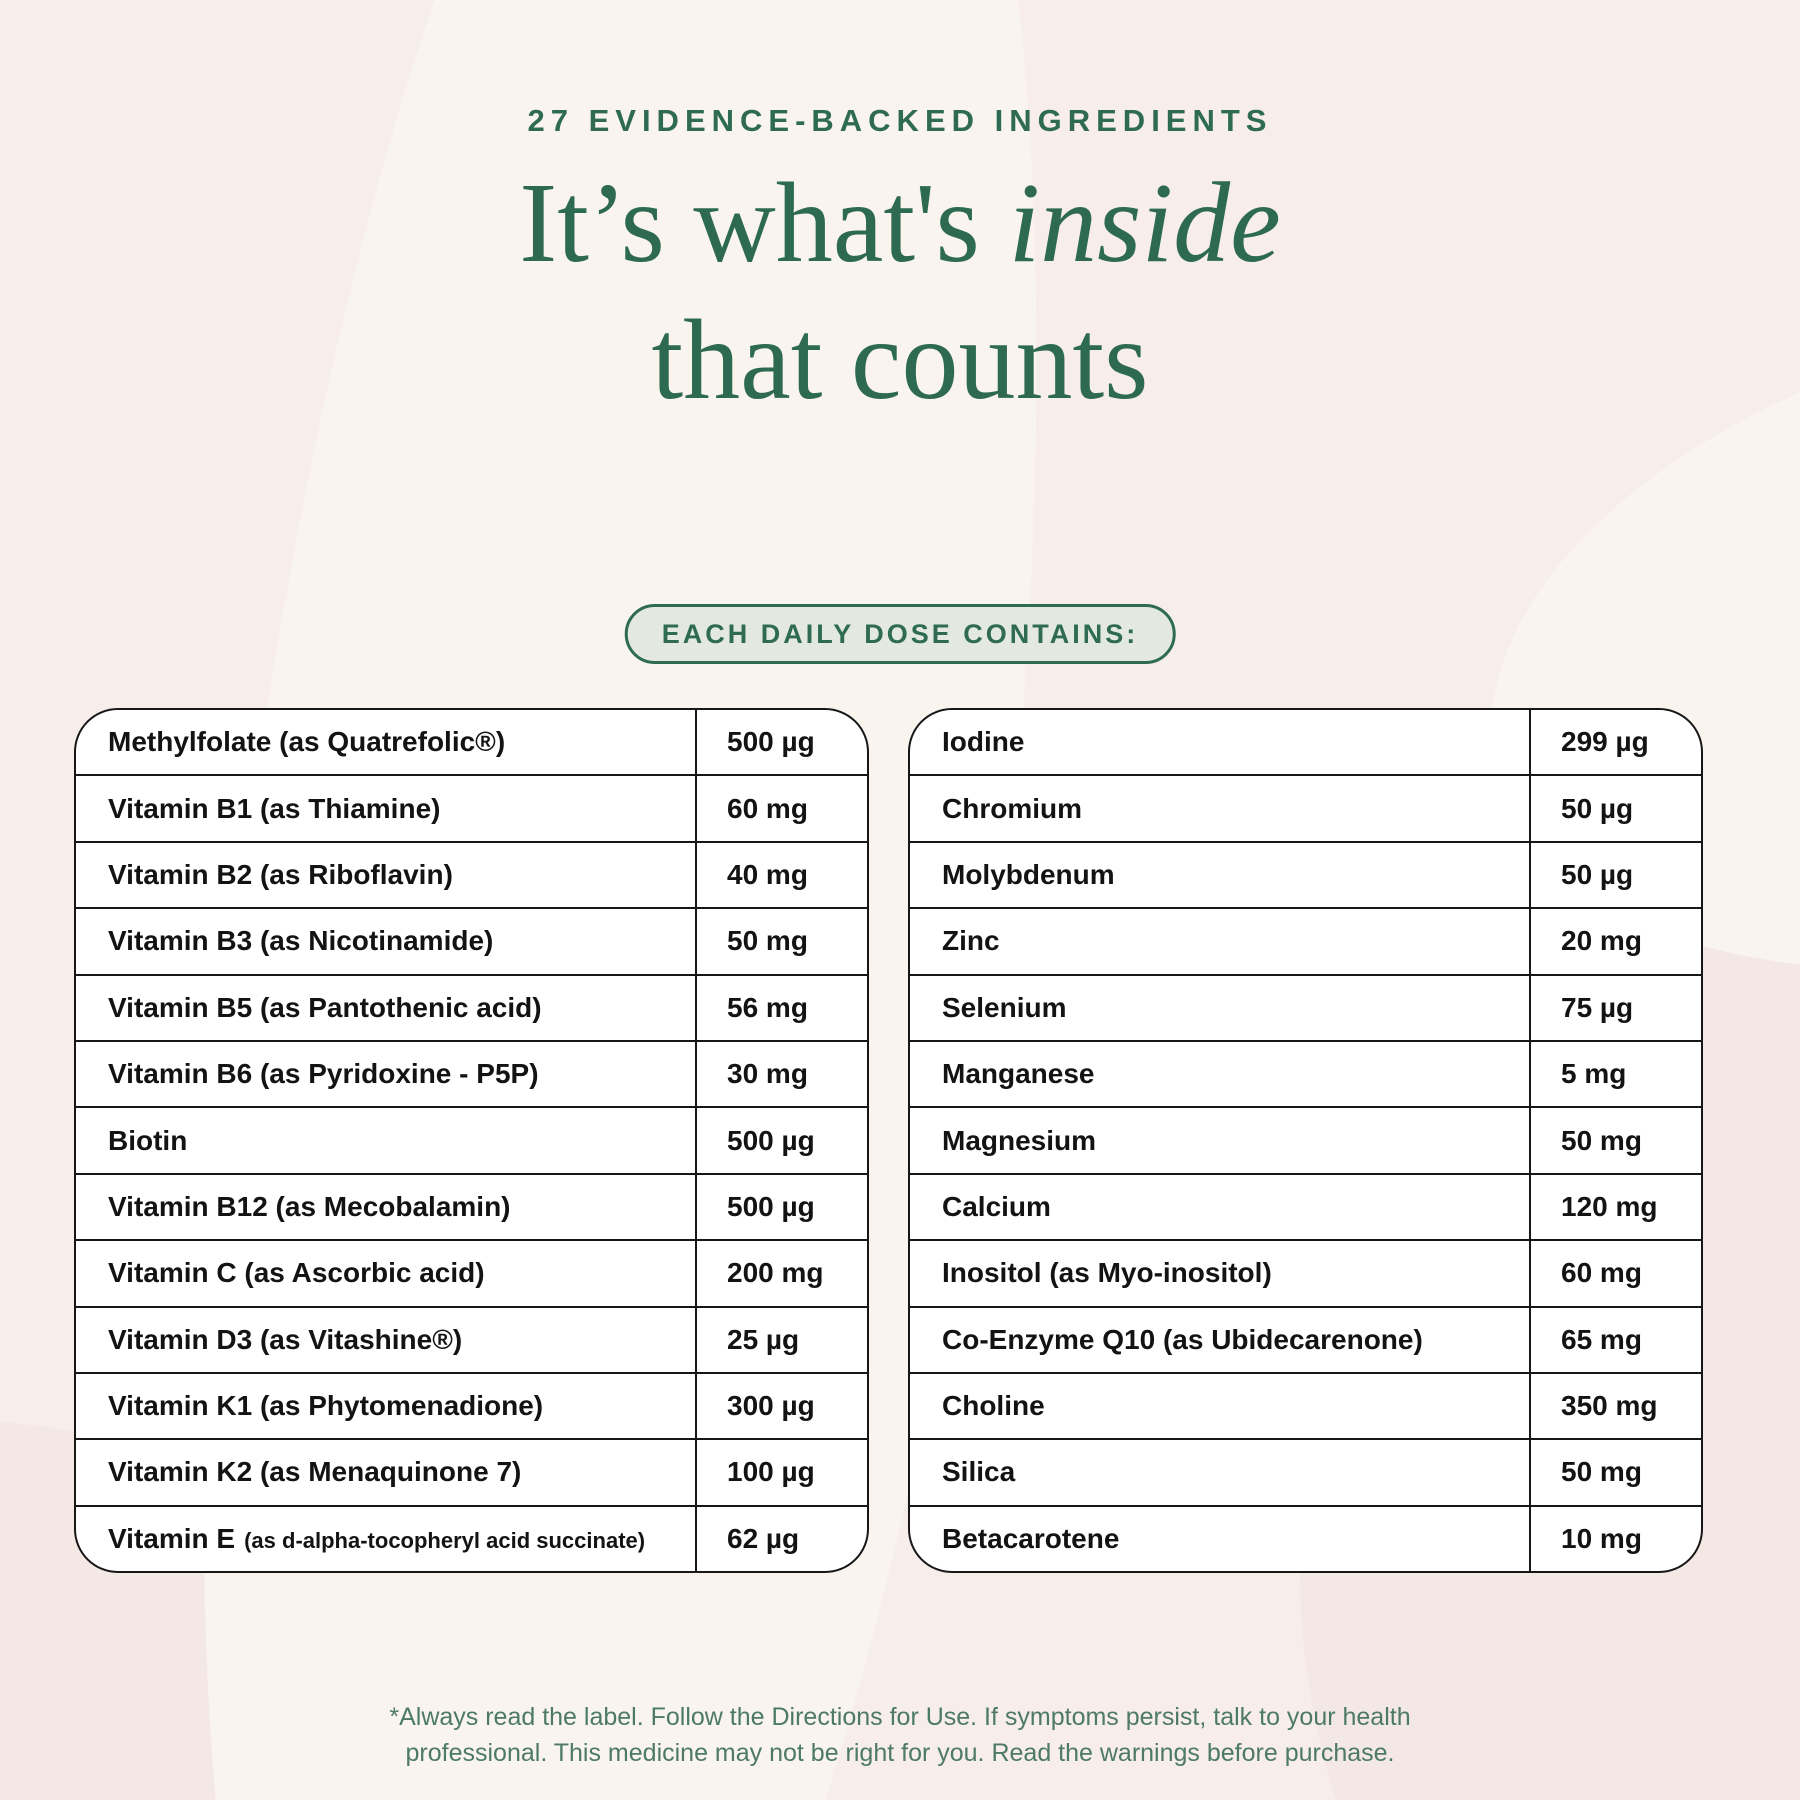 This screenshot has height=1800, width=1800. Describe the element at coordinates (326, 1406) in the screenshot. I see `ingredient-name: Vitamin K1 (as Phytomenadione)` at that location.